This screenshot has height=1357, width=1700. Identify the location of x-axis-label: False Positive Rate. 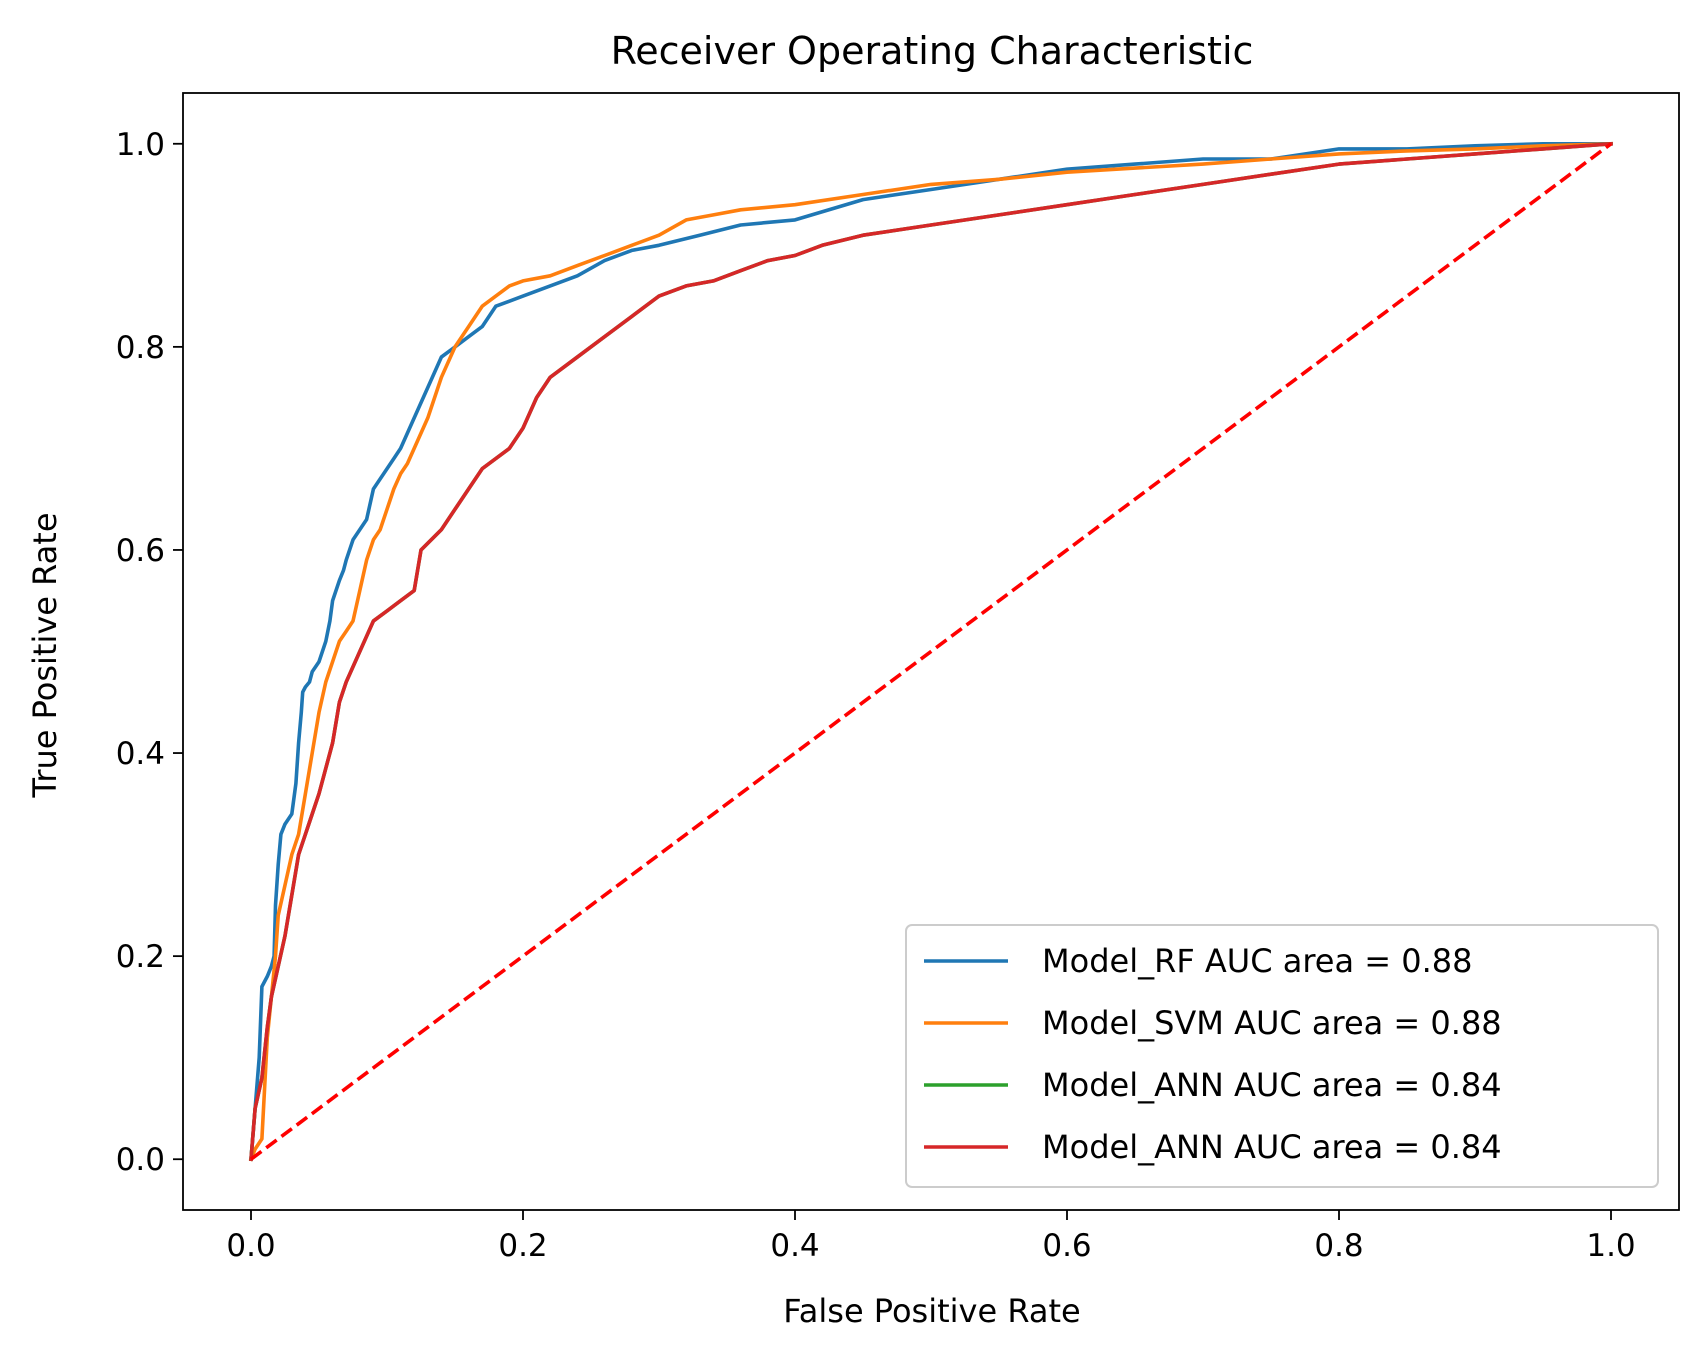
(931, 1311).